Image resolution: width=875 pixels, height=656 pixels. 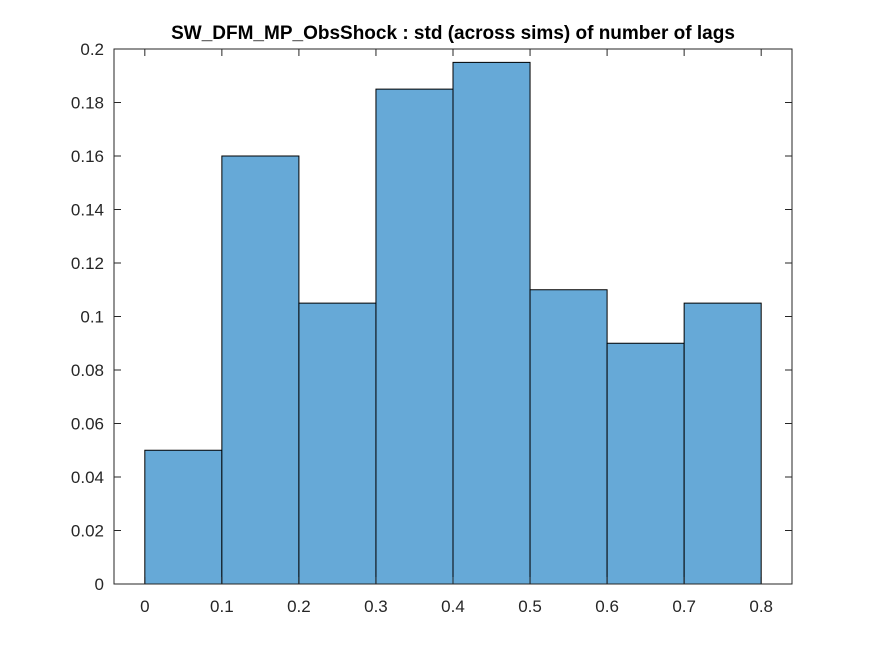 What do you see at coordinates (761, 606) in the screenshot?
I see `x-tick-label: 0.8` at bounding box center [761, 606].